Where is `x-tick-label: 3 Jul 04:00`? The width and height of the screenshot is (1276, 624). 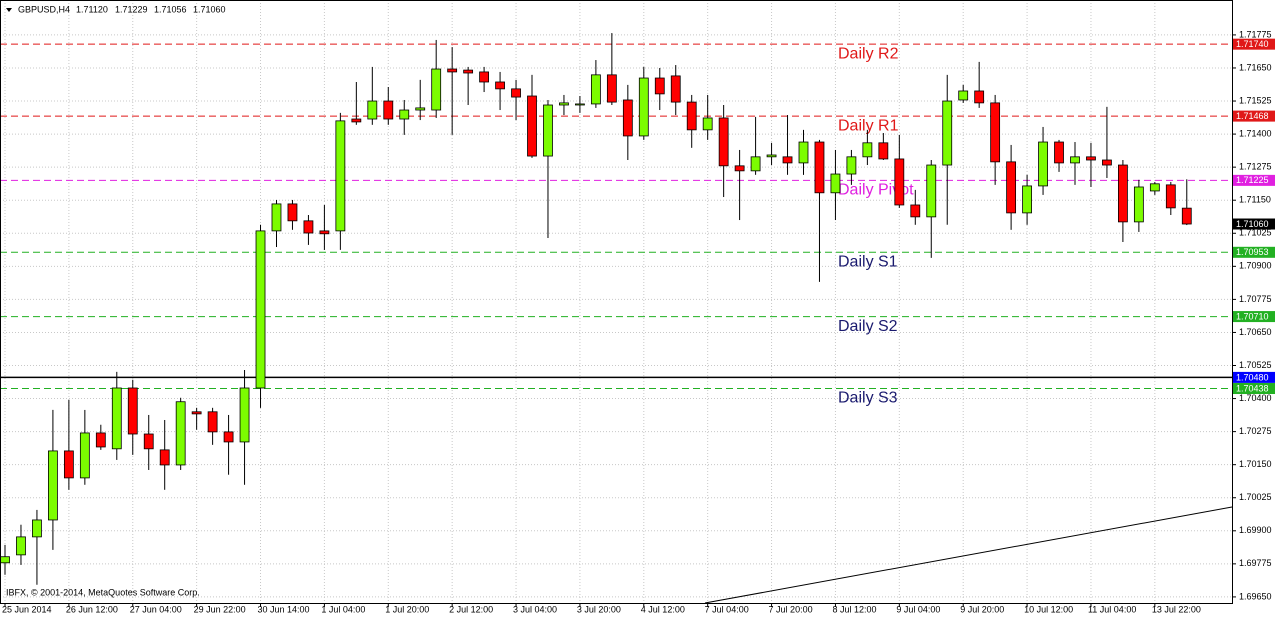 x-tick-label: 3 Jul 04:00 is located at coordinates (535, 609).